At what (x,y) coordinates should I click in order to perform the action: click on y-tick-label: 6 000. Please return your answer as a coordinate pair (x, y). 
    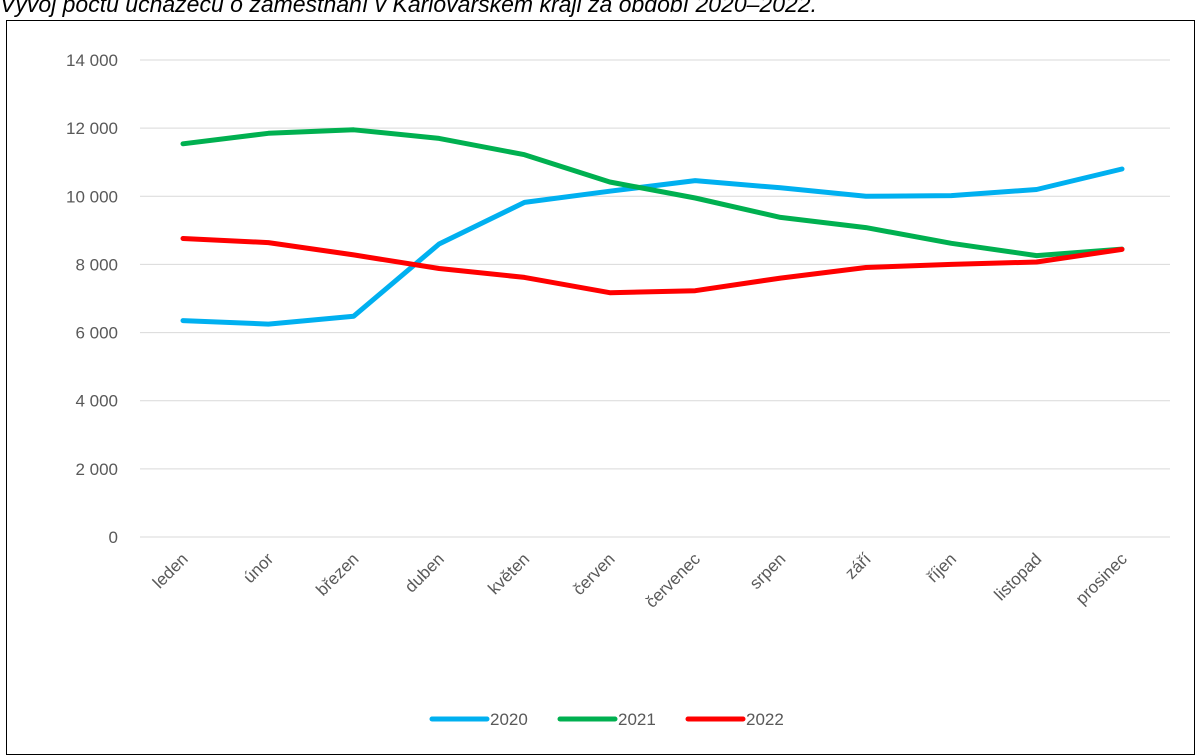
    Looking at the image, I should click on (96, 333).